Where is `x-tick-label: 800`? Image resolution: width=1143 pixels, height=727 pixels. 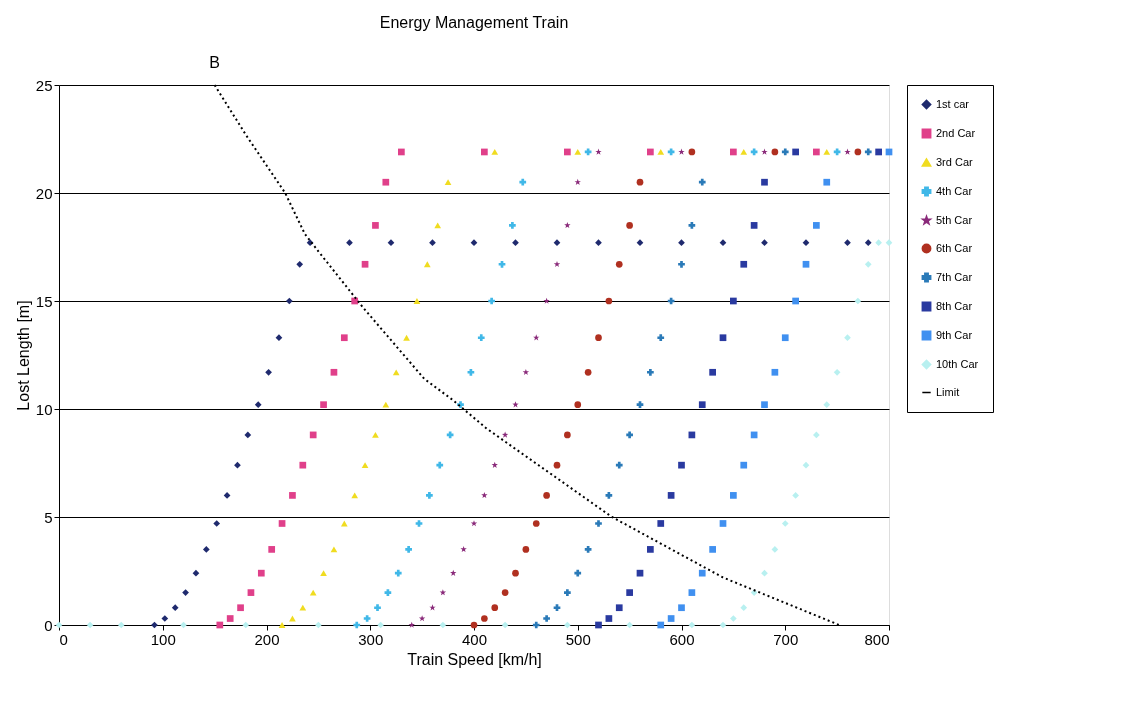 x-tick-label: 800 is located at coordinates (877, 639).